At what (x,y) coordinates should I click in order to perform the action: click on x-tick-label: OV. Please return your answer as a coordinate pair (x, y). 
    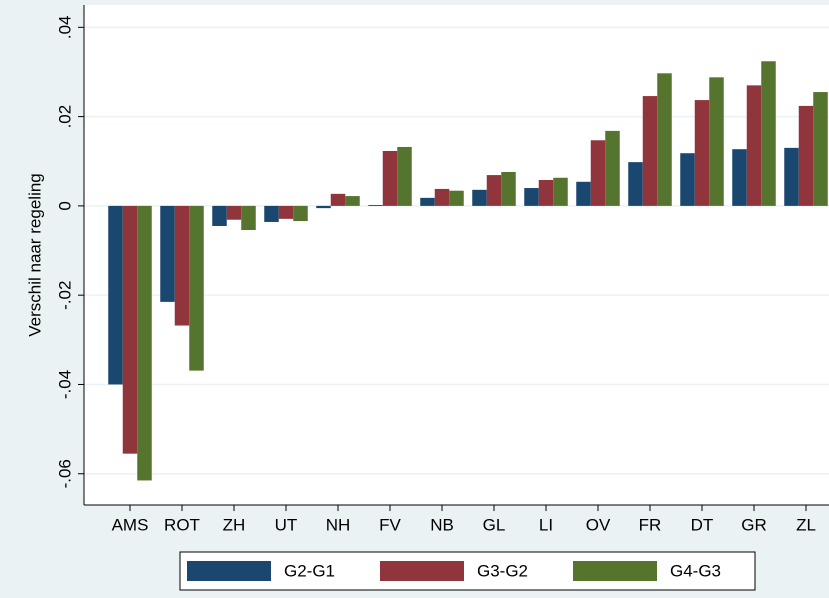
    Looking at the image, I should click on (598, 524).